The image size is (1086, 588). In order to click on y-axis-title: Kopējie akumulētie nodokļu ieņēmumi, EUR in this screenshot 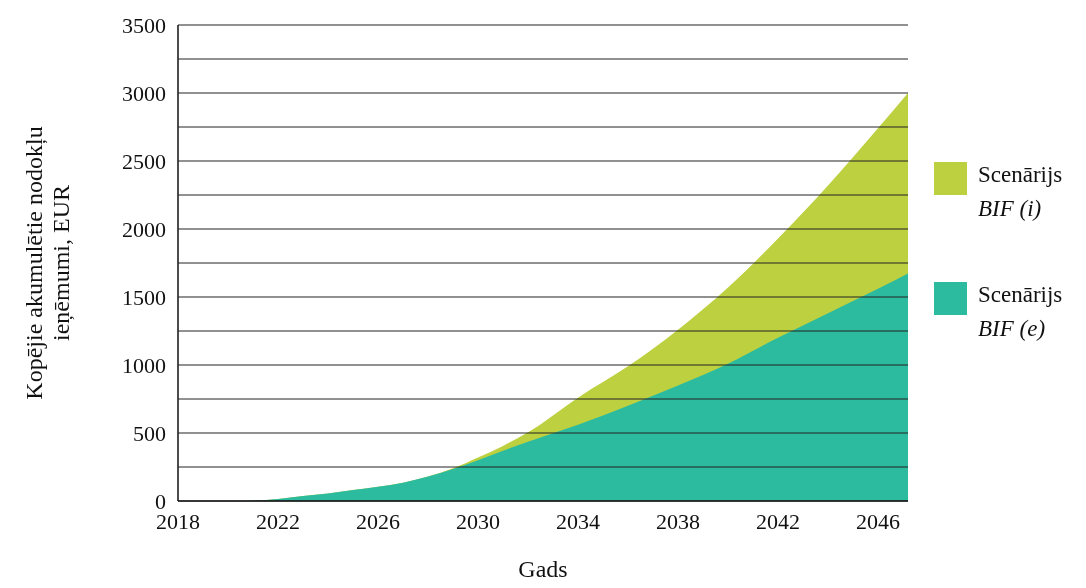, I will do `click(48, 263)`.